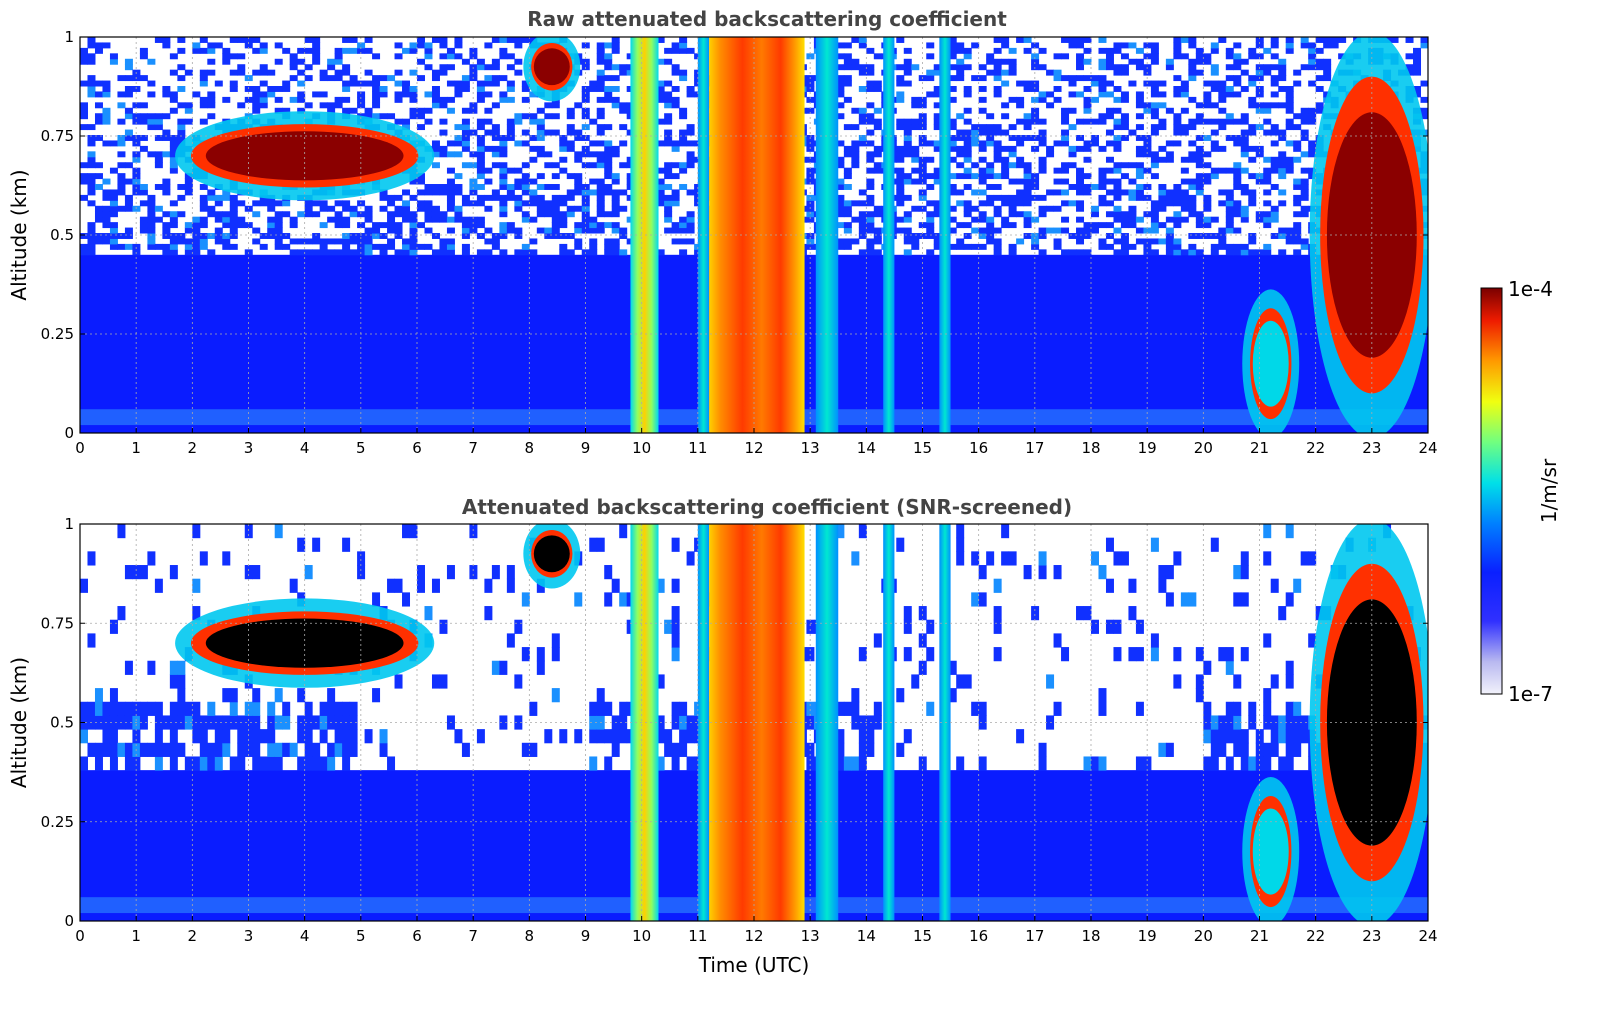  What do you see at coordinates (1371, 448) in the screenshot?
I see `x-tick-label: 23` at bounding box center [1371, 448].